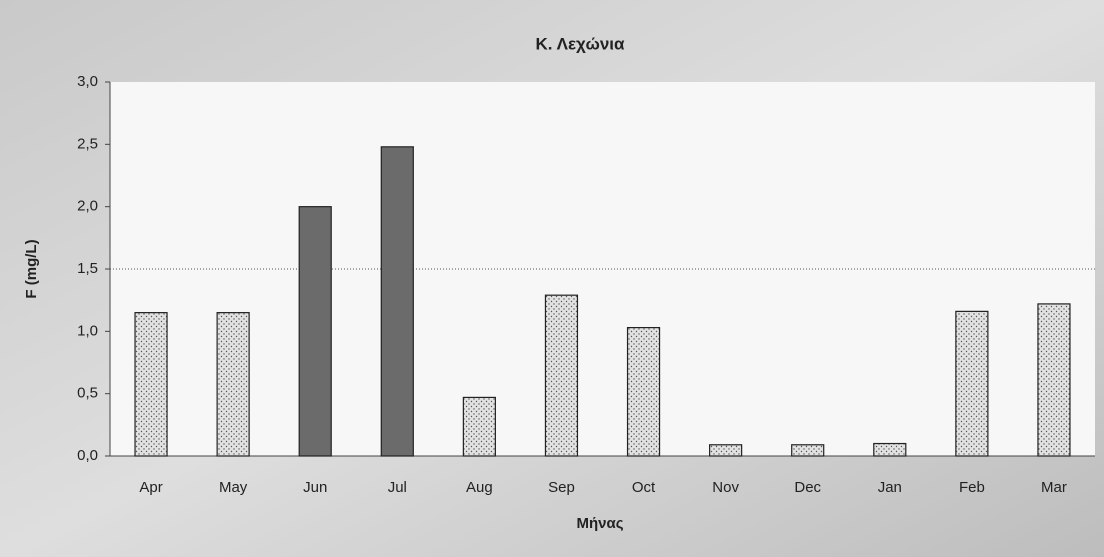  Describe the element at coordinates (233, 487) in the screenshot. I see `x-tick-label: May` at that location.